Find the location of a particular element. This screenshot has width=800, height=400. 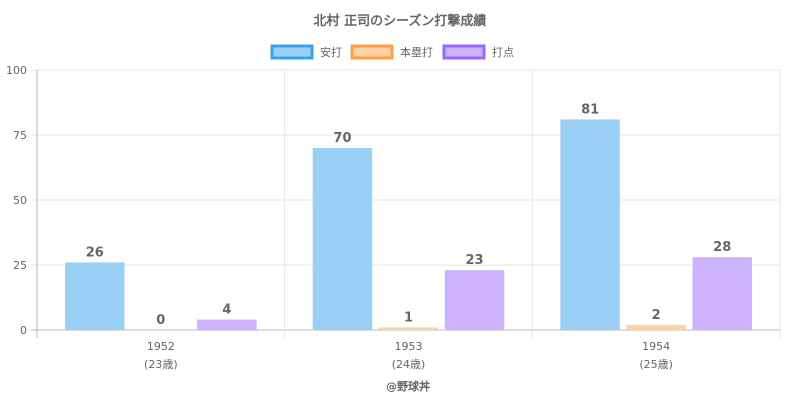

x-tick-sublabel: (25歳) is located at coordinates (656, 364).